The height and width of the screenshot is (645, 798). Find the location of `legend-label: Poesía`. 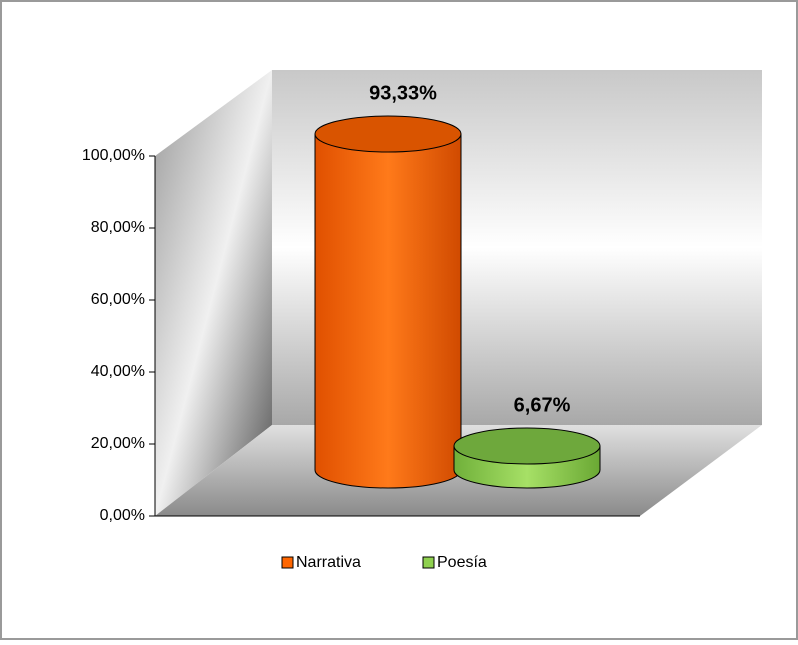

legend-label: Poesía is located at coordinates (462, 562).